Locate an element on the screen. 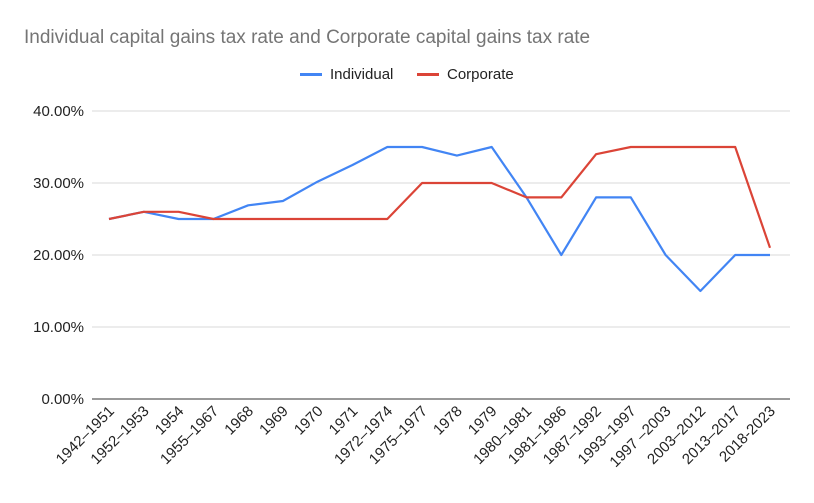  legend-swatch-individual is located at coordinates (311, 74).